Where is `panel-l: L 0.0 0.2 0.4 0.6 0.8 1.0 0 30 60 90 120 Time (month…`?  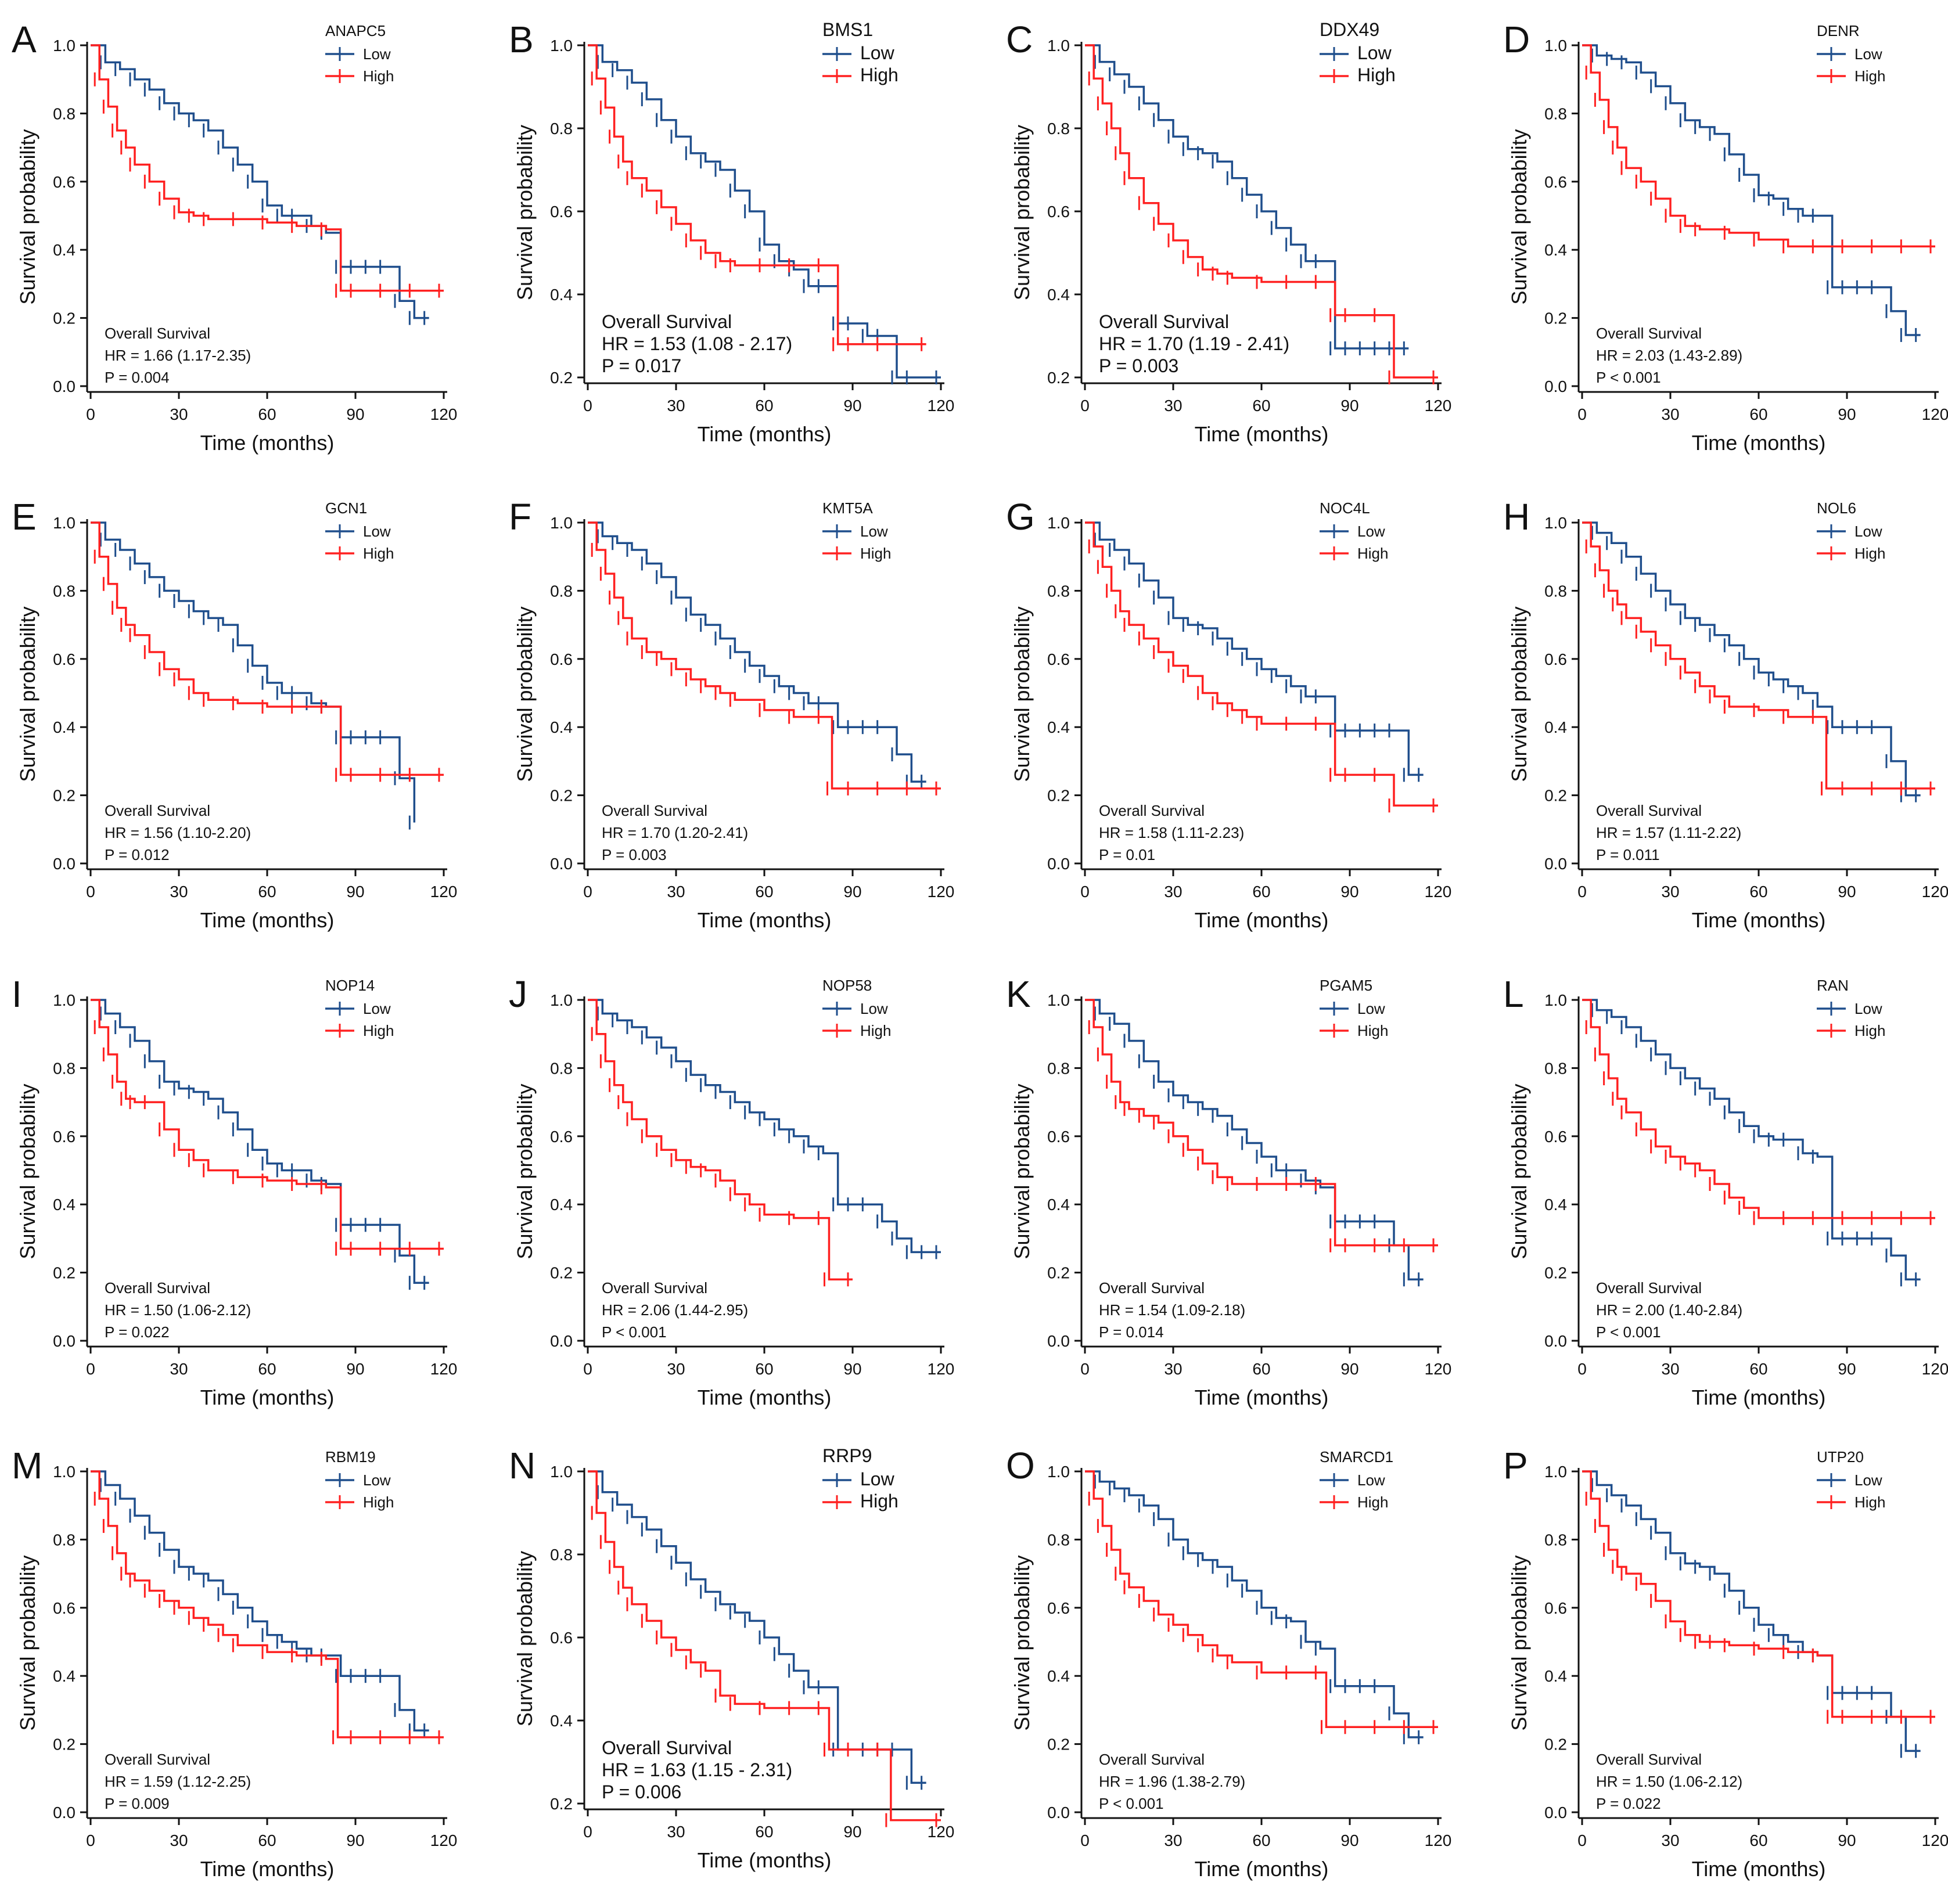 panel-l: L 0.0 0.2 0.4 0.6 0.8 1.0 0 30 60 90 120 Time (month… is located at coordinates (1725, 1191).